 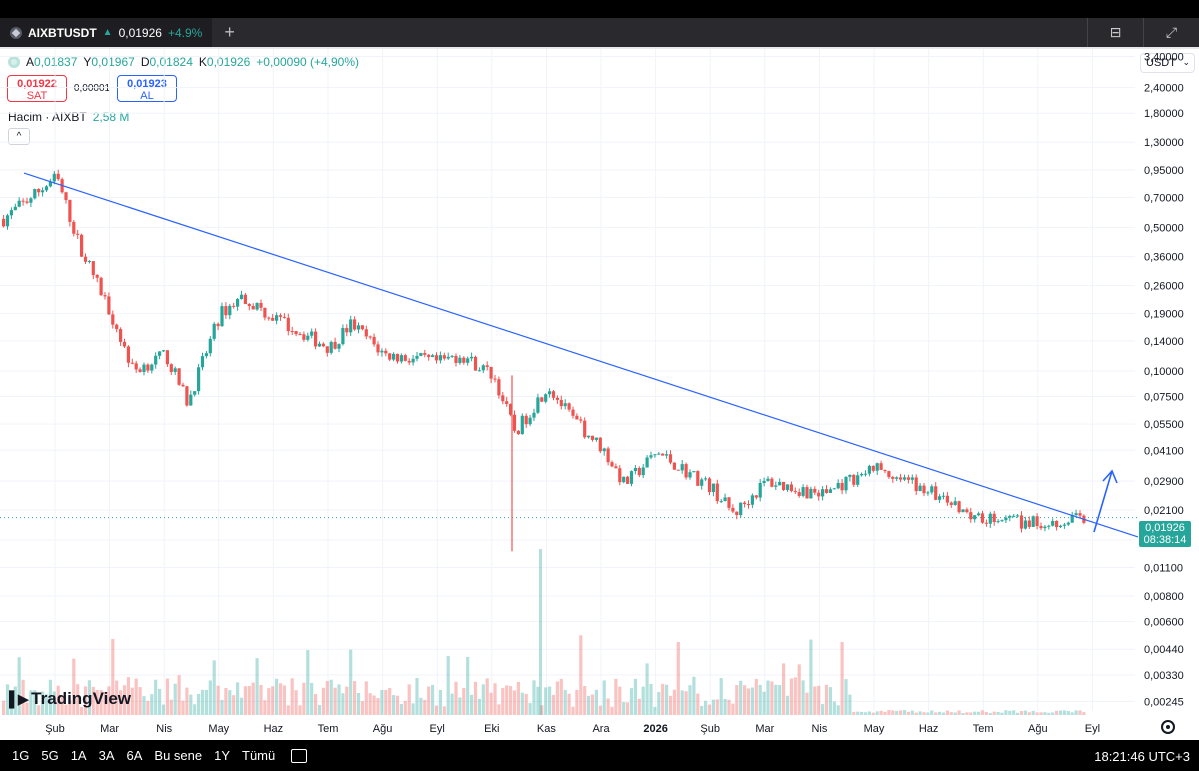 I want to click on sell-button: 0,01922 SAT, so click(x=37, y=88).